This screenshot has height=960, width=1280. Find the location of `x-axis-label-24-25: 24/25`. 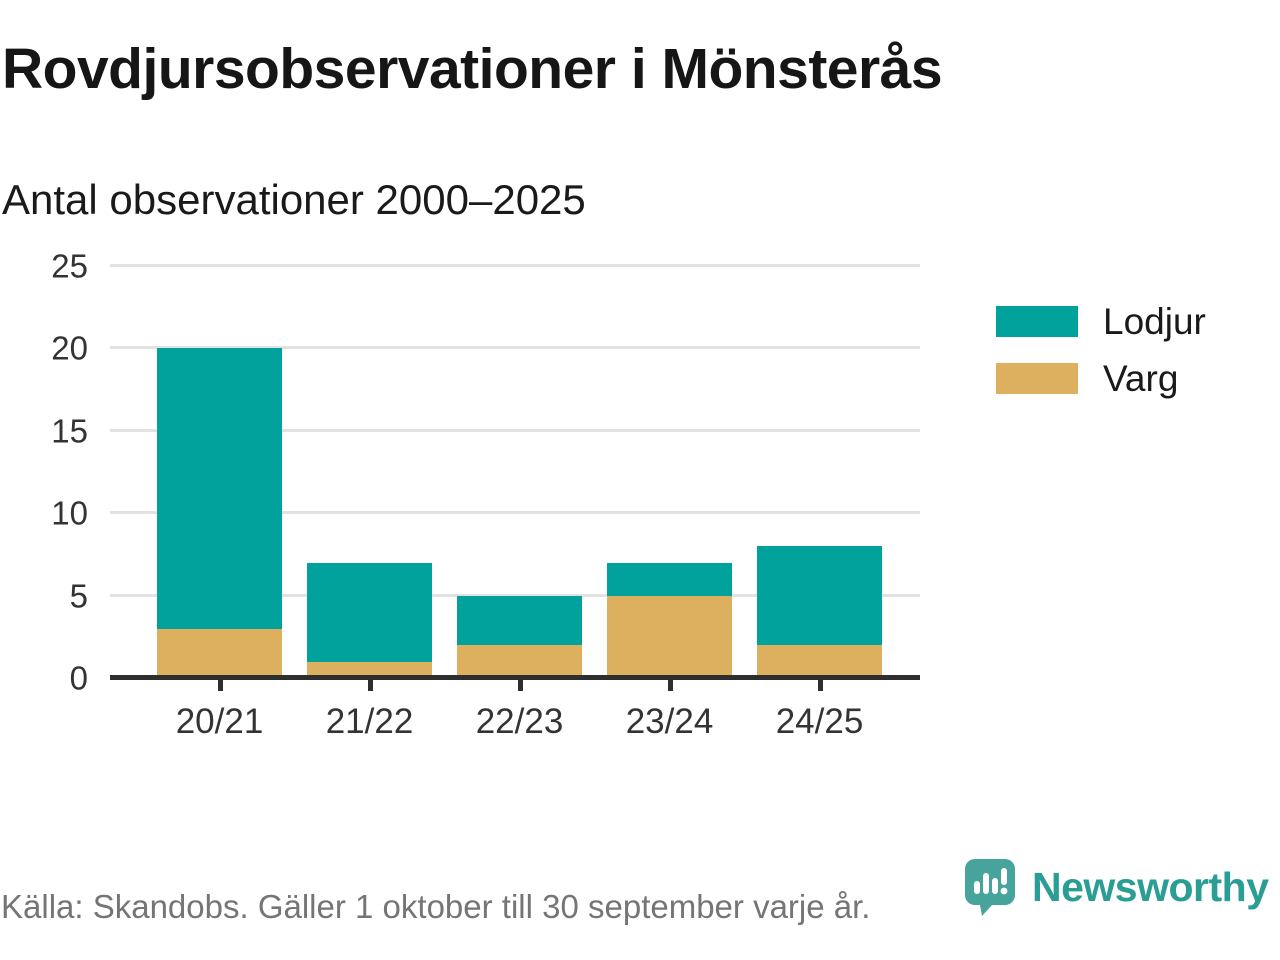

x-axis-label-24-25: 24/25 is located at coordinates (819, 721).